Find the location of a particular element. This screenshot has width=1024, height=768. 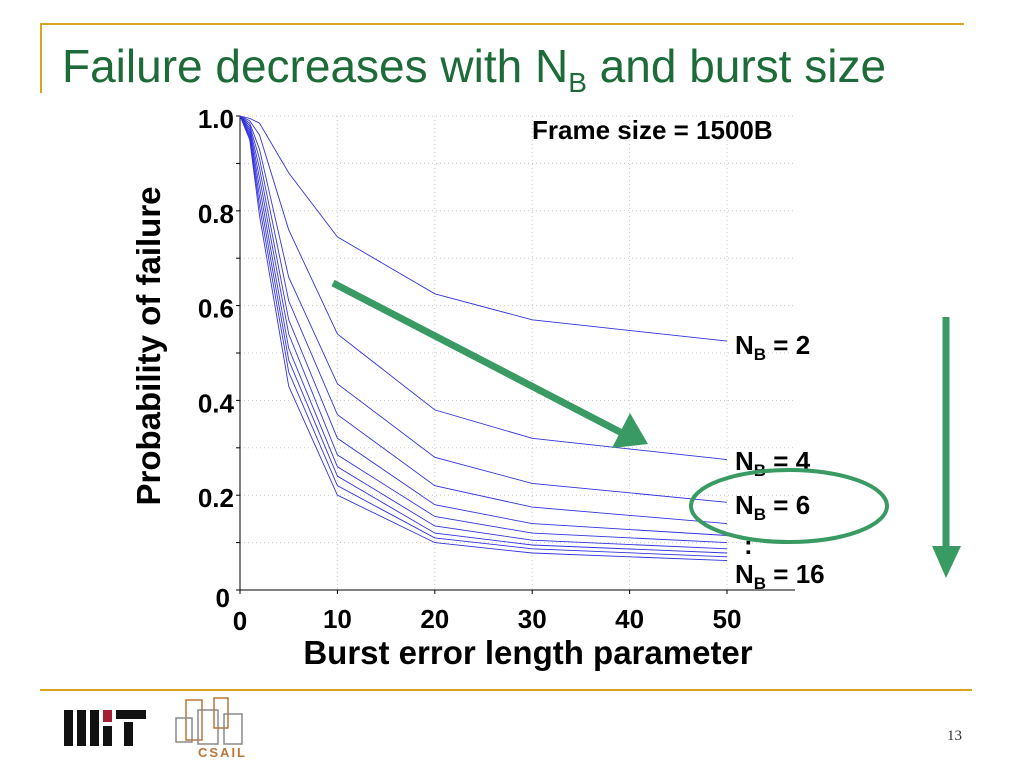

title-subscript: B is located at coordinates (577, 82).